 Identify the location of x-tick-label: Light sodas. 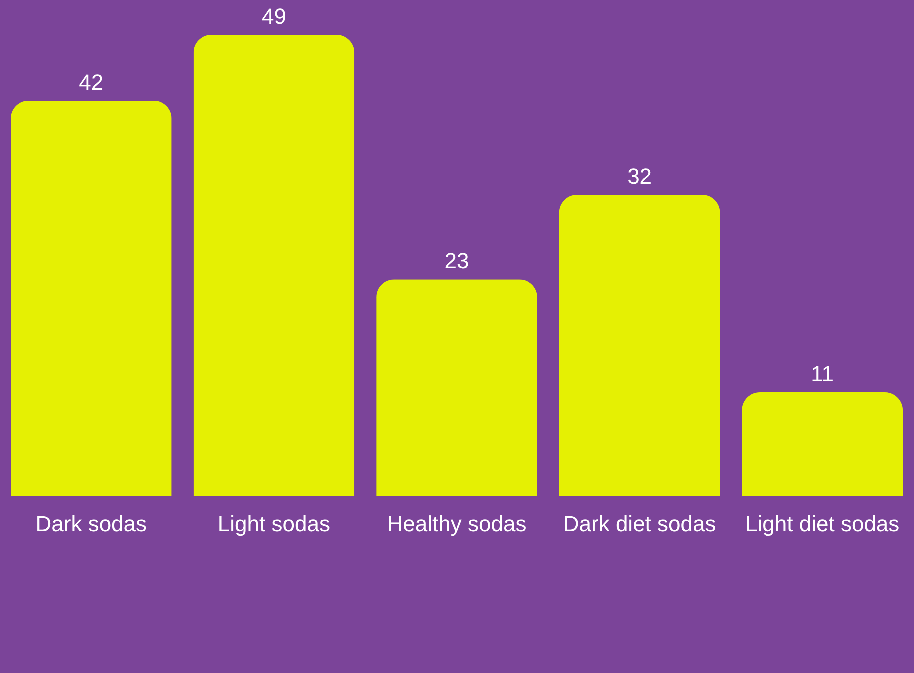
(274, 524).